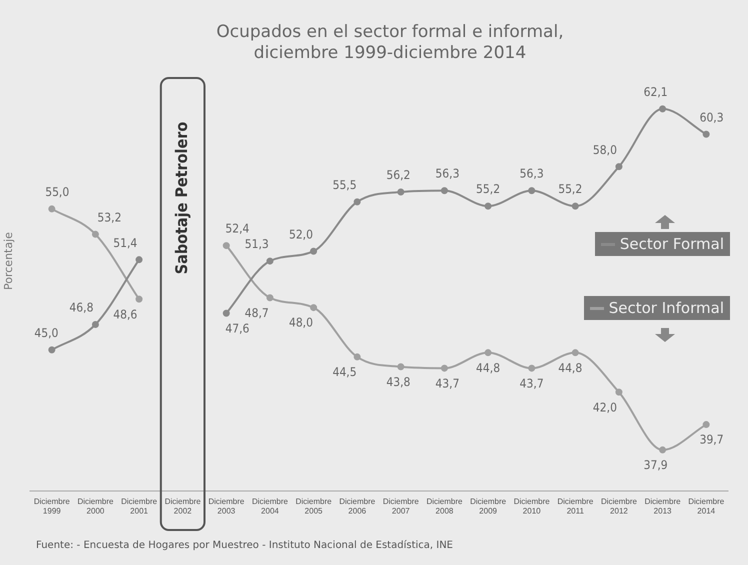 The image size is (748, 565). I want to click on x-tick-label: Diciembre 2013, so click(663, 506).